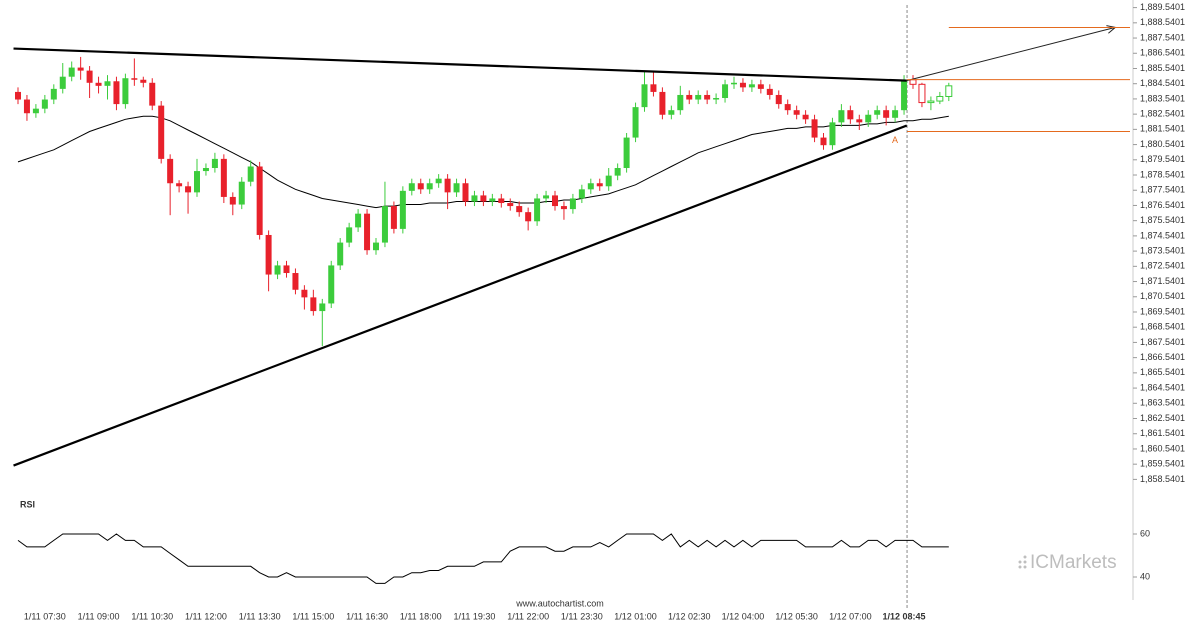  What do you see at coordinates (1162, 220) in the screenshot?
I see `y-tick-label: 1,875.5401` at bounding box center [1162, 220].